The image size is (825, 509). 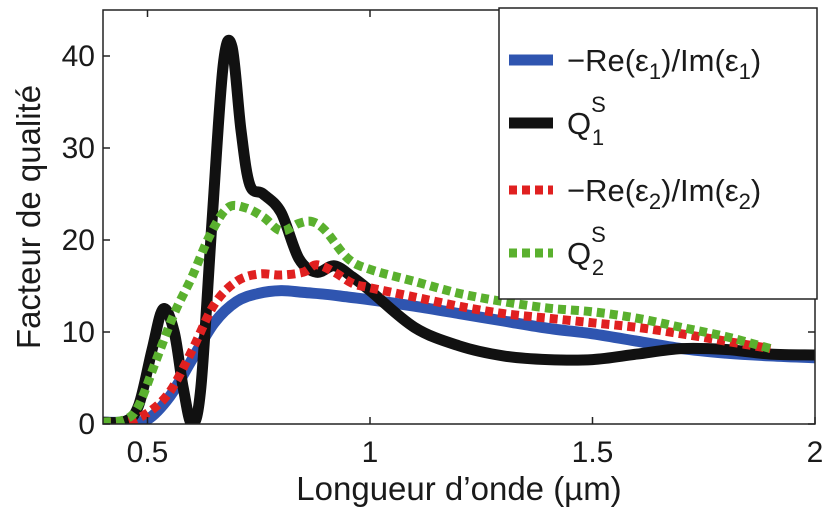 What do you see at coordinates (586, 121) in the screenshot?
I see `legend-label-q1: QS 1` at bounding box center [586, 121].